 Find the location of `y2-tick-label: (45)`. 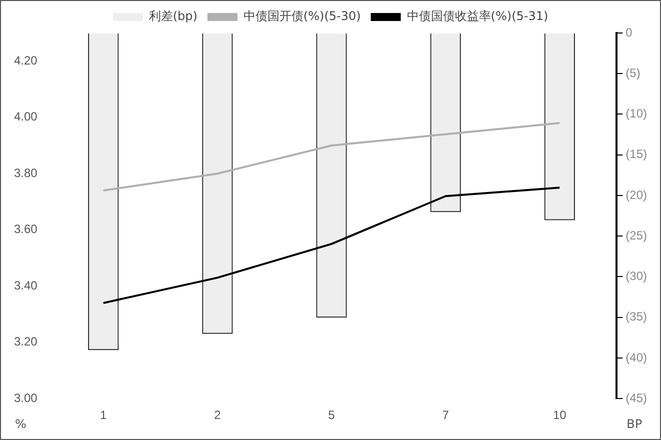

y2-tick-label: (45) is located at coordinates (637, 397).